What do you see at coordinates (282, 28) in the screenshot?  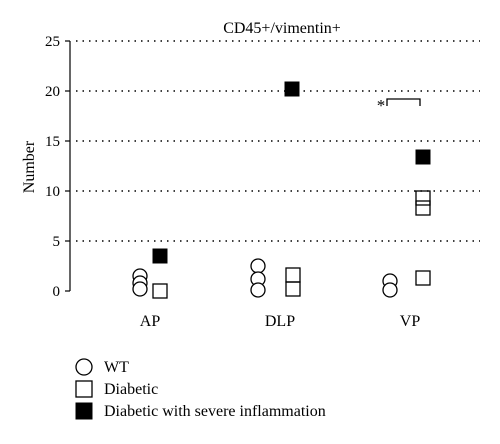 I see `chart-title: CD45+/vimentin+` at bounding box center [282, 28].